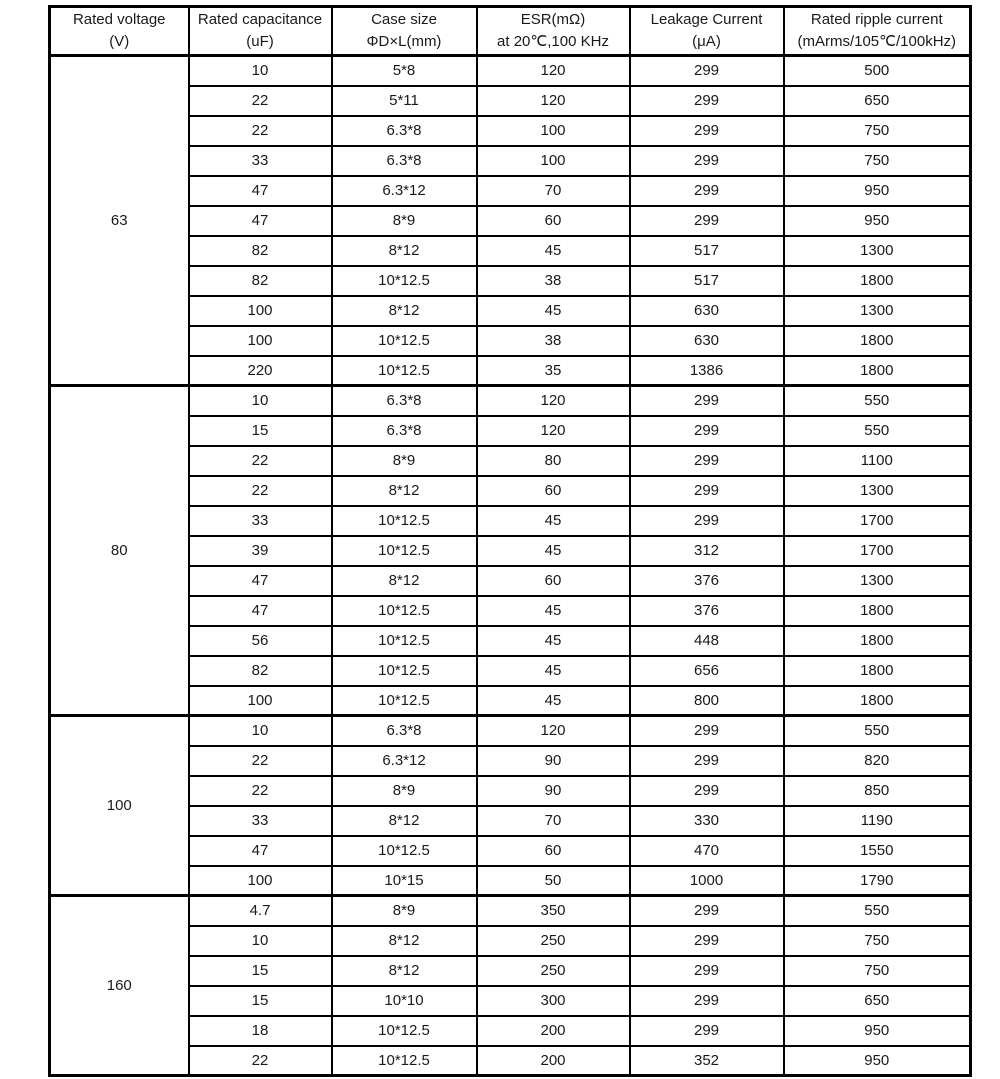 The width and height of the screenshot is (1000, 1079). Describe the element at coordinates (260, 640) in the screenshot. I see `rated-capacitance-cell: 56` at that location.